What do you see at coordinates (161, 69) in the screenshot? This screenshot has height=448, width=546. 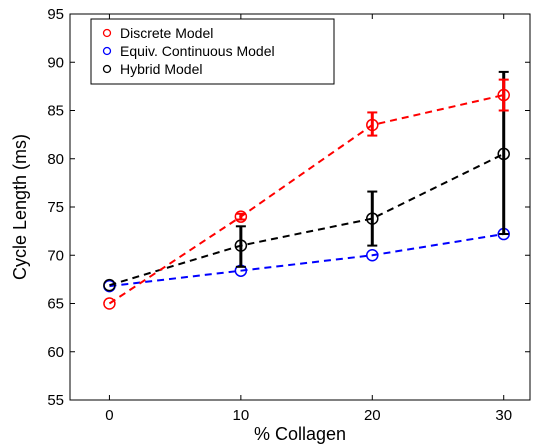 I see `legend-label-hybrid: Hybrid Model` at bounding box center [161, 69].